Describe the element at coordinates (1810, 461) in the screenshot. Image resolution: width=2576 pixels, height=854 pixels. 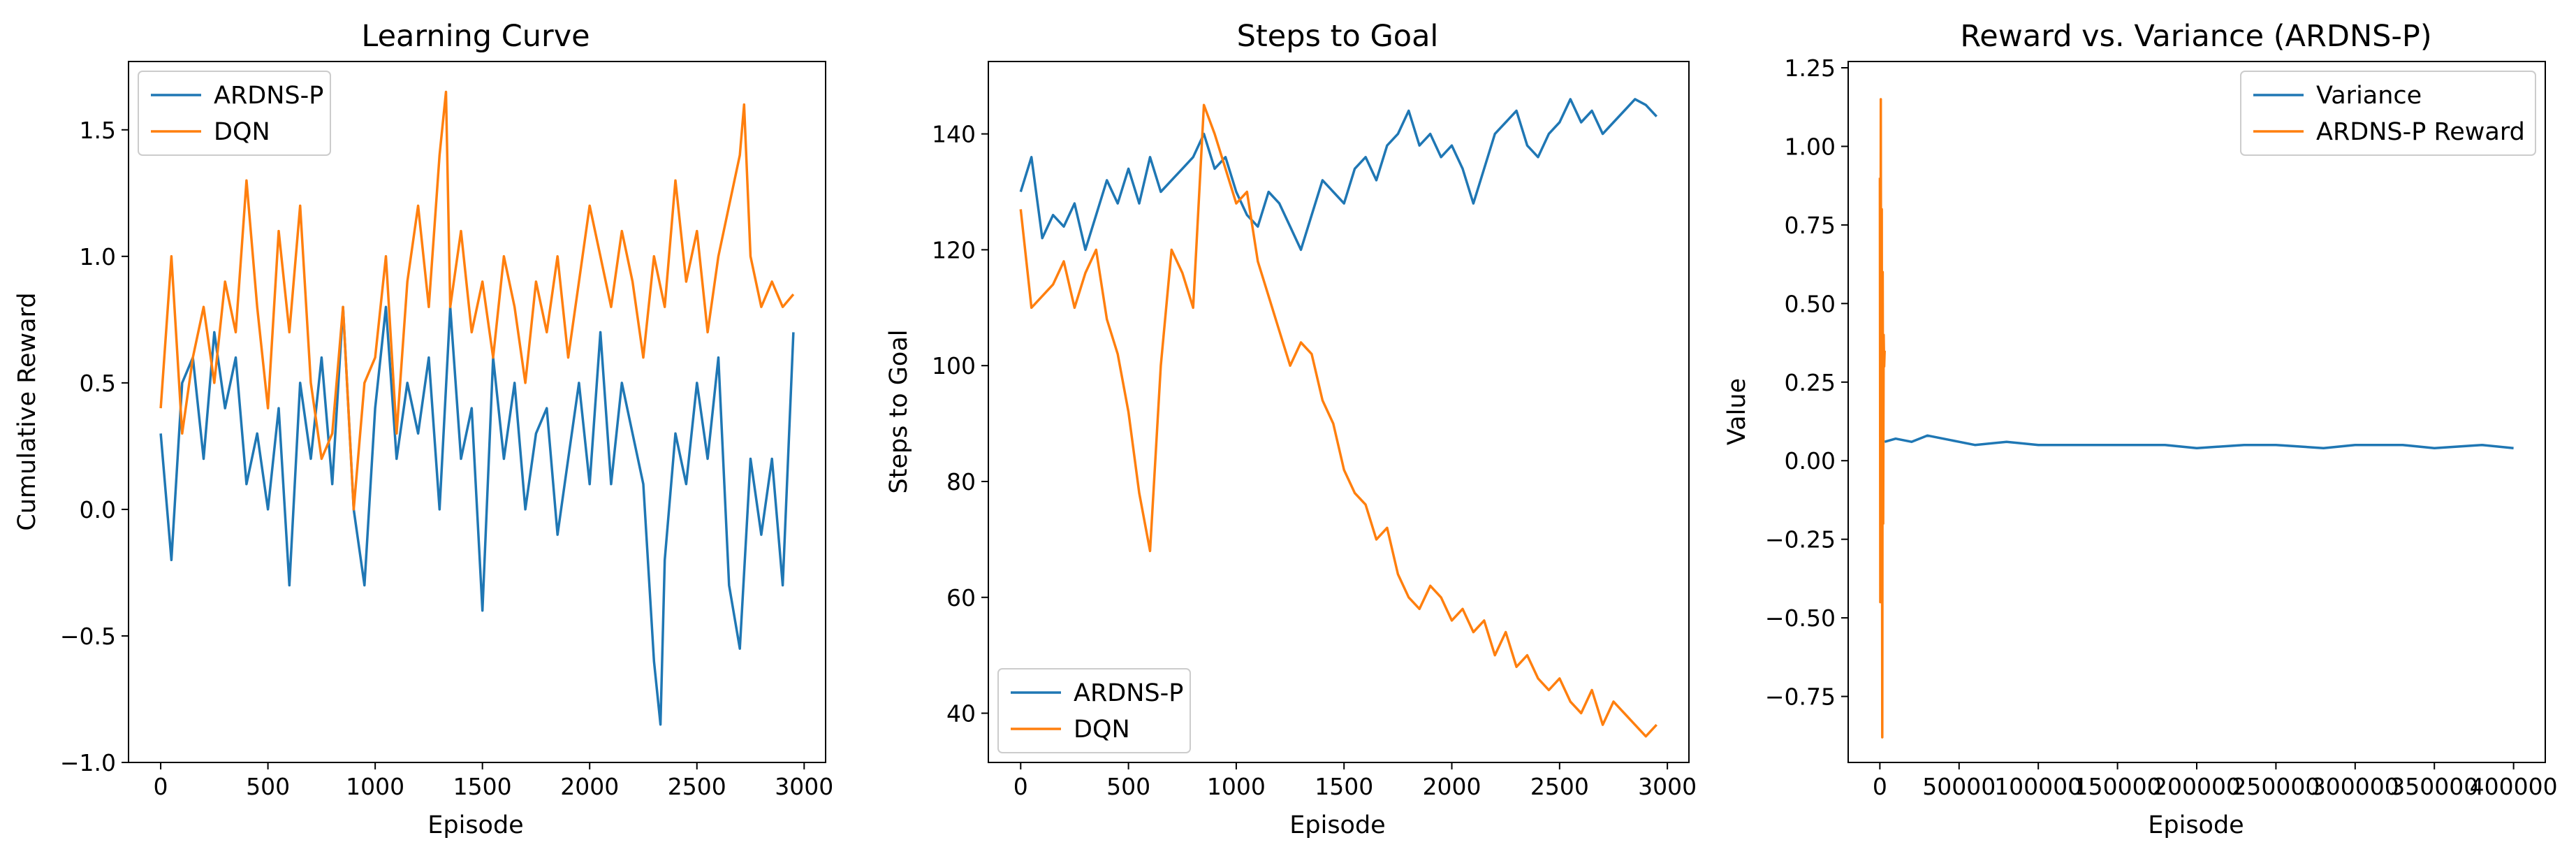
I see `y-tick-label: 0.00` at that location.